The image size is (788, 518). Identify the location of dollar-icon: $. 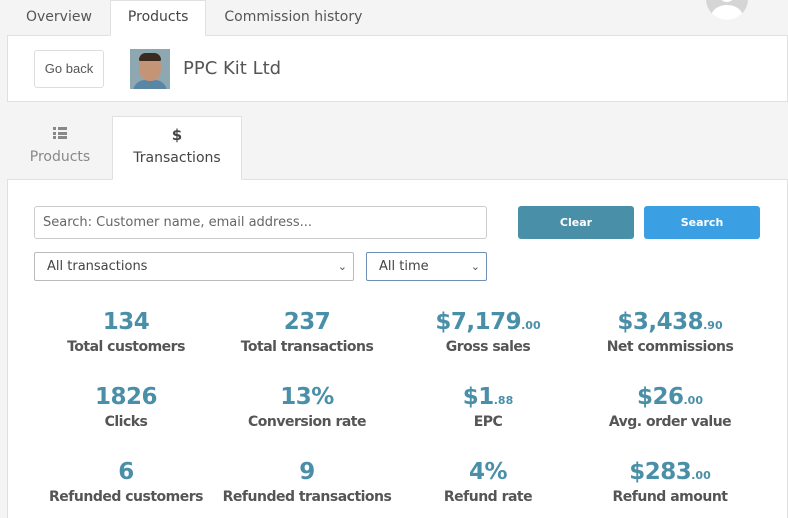
(177, 135).